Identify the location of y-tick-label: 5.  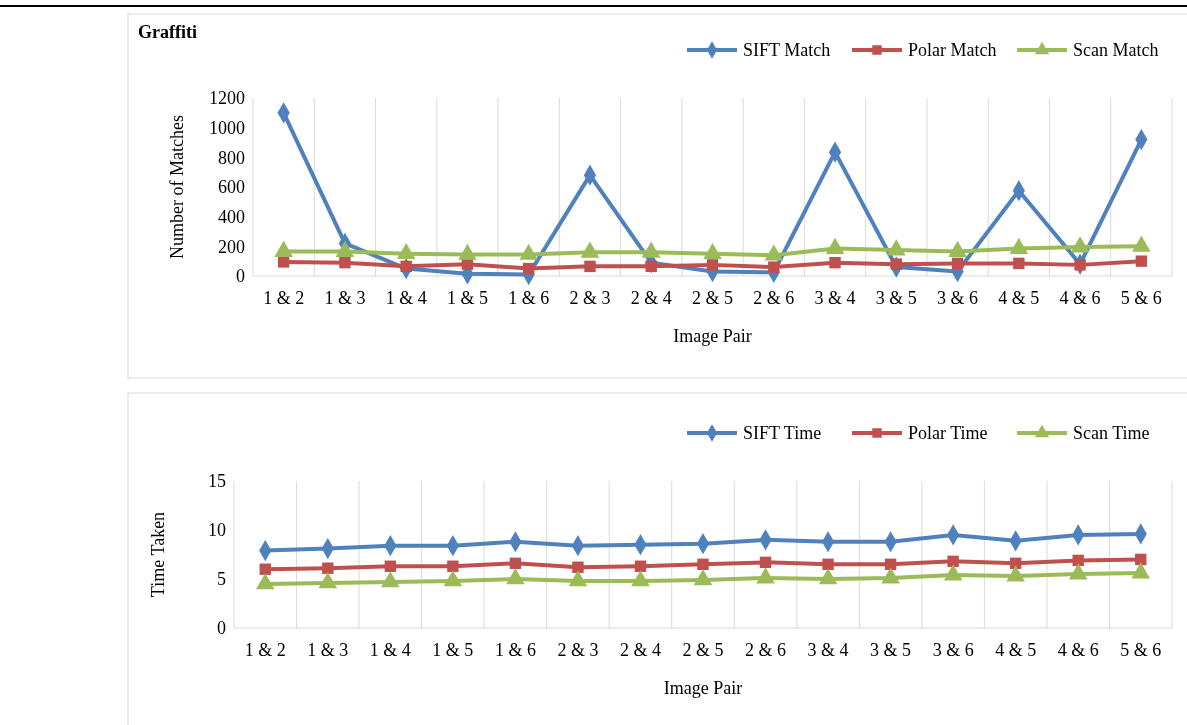
(221, 579).